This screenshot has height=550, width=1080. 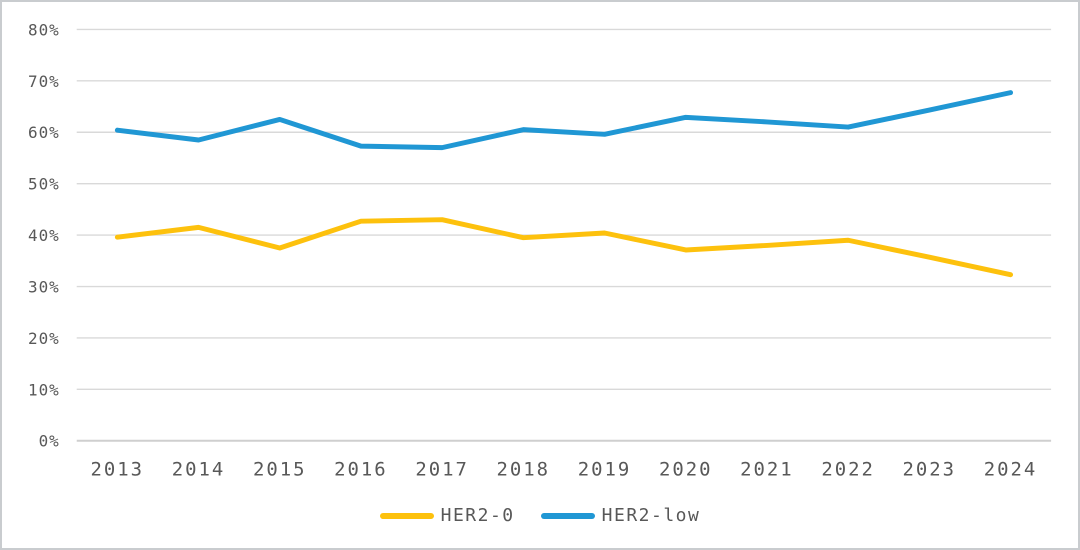 What do you see at coordinates (361, 470) in the screenshot?
I see `x-tick-label-2016: 2016` at bounding box center [361, 470].